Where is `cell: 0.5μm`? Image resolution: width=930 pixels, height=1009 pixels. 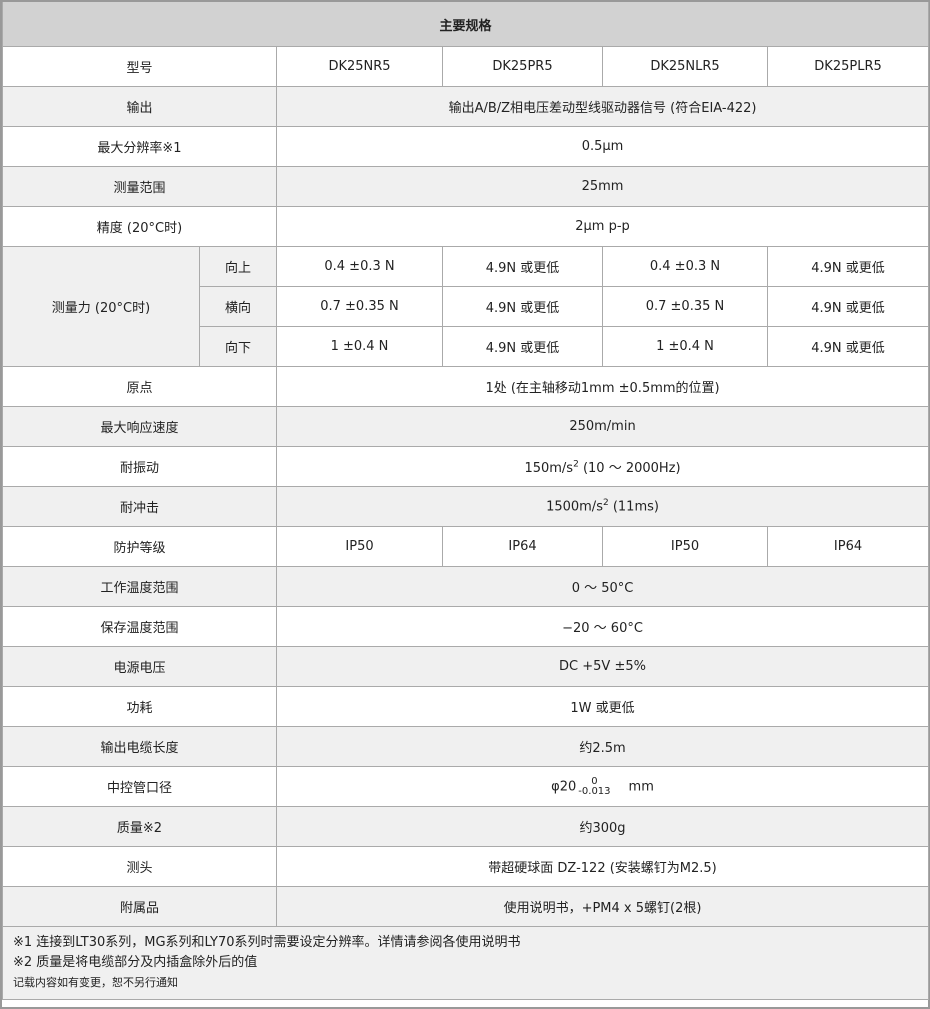 cell: 0.5μm is located at coordinates (602, 146).